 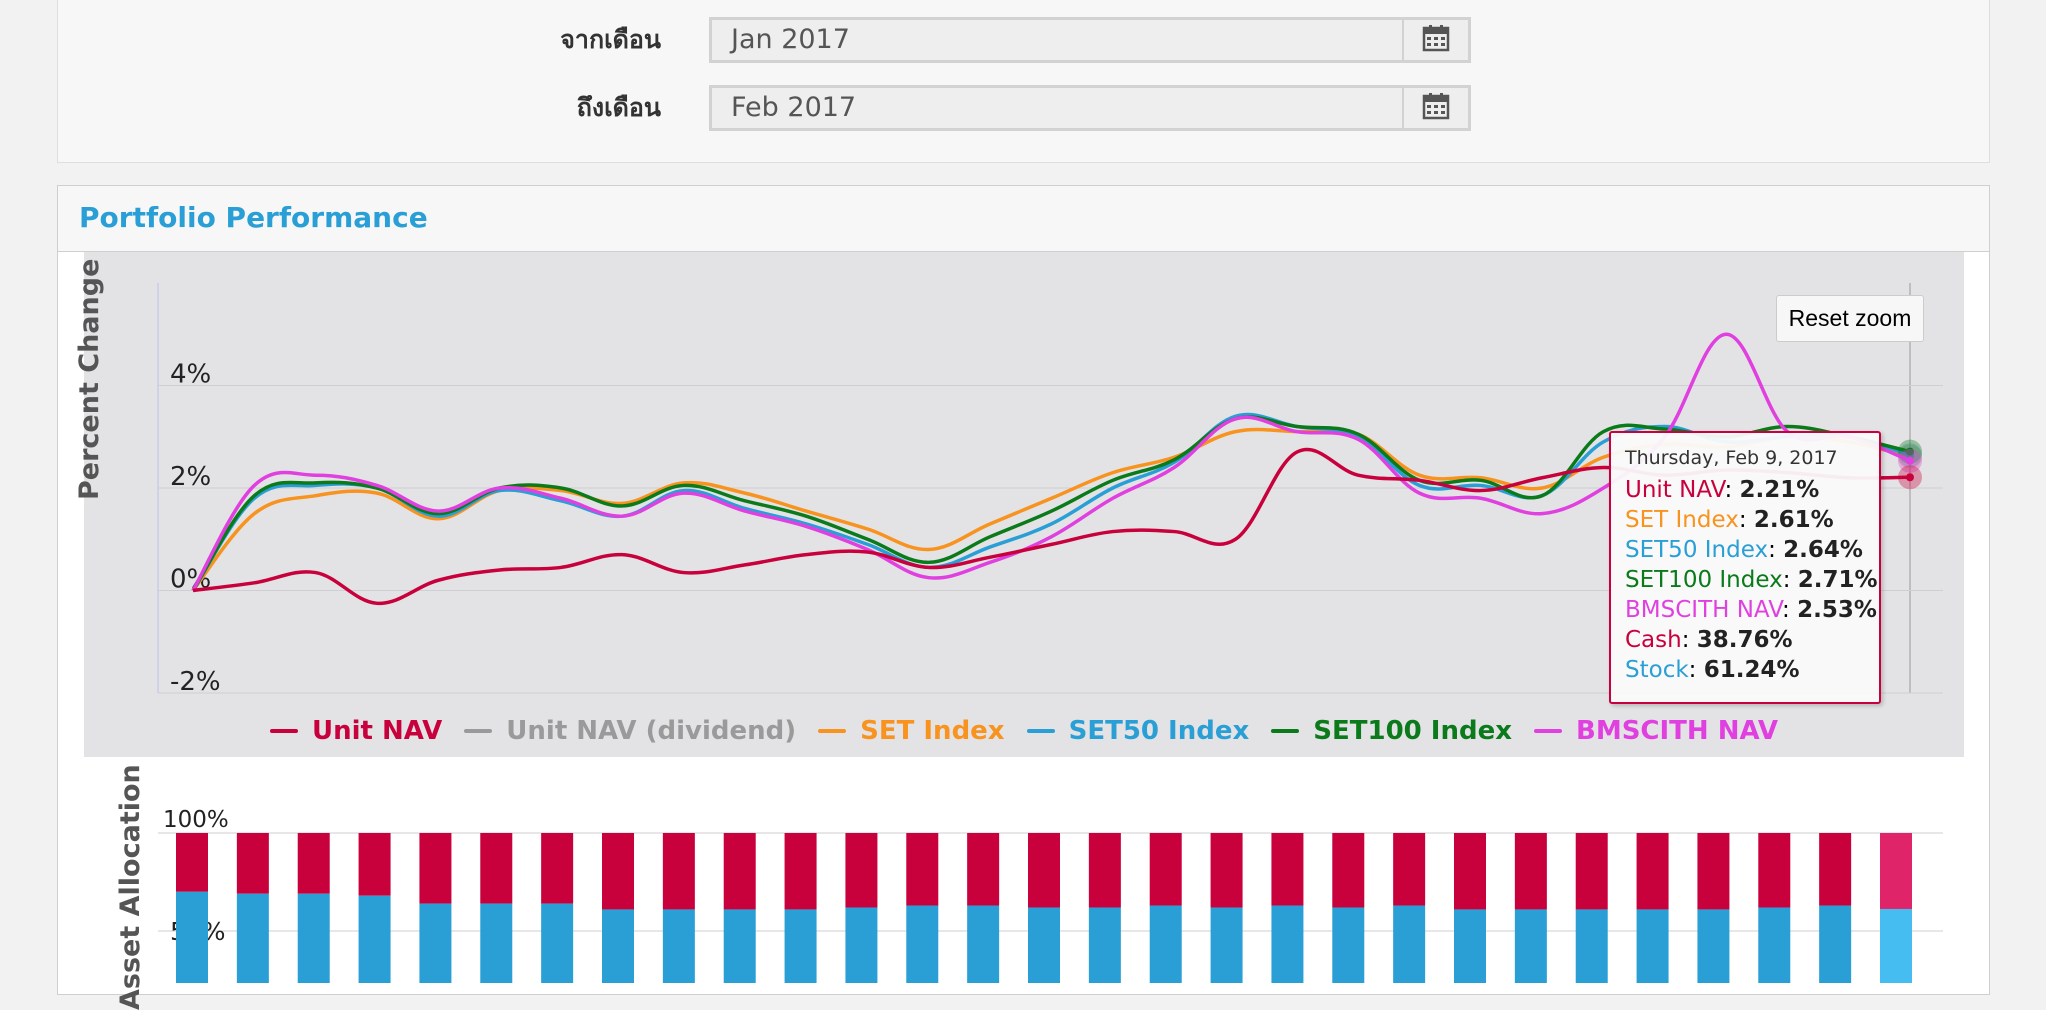 What do you see at coordinates (1074, 108) in the screenshot?
I see `to-month-input: Feb 2017` at bounding box center [1074, 108].